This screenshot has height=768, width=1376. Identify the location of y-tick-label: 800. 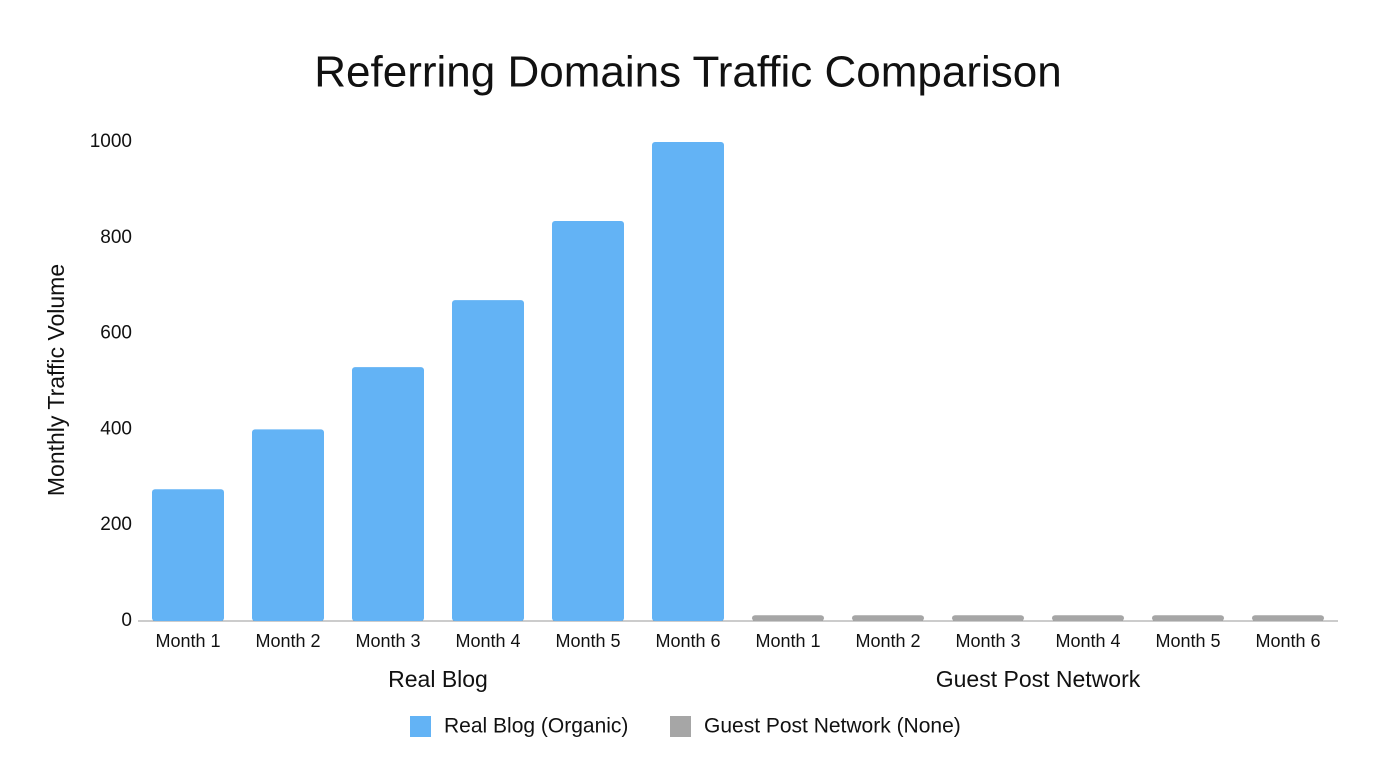
(116, 237).